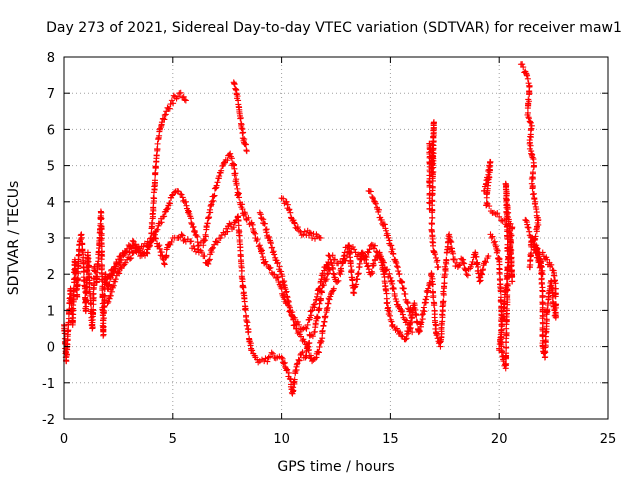 The width and height of the screenshot is (640, 480). I want to click on x-axis-label: GPS time / hours, so click(335, 467).